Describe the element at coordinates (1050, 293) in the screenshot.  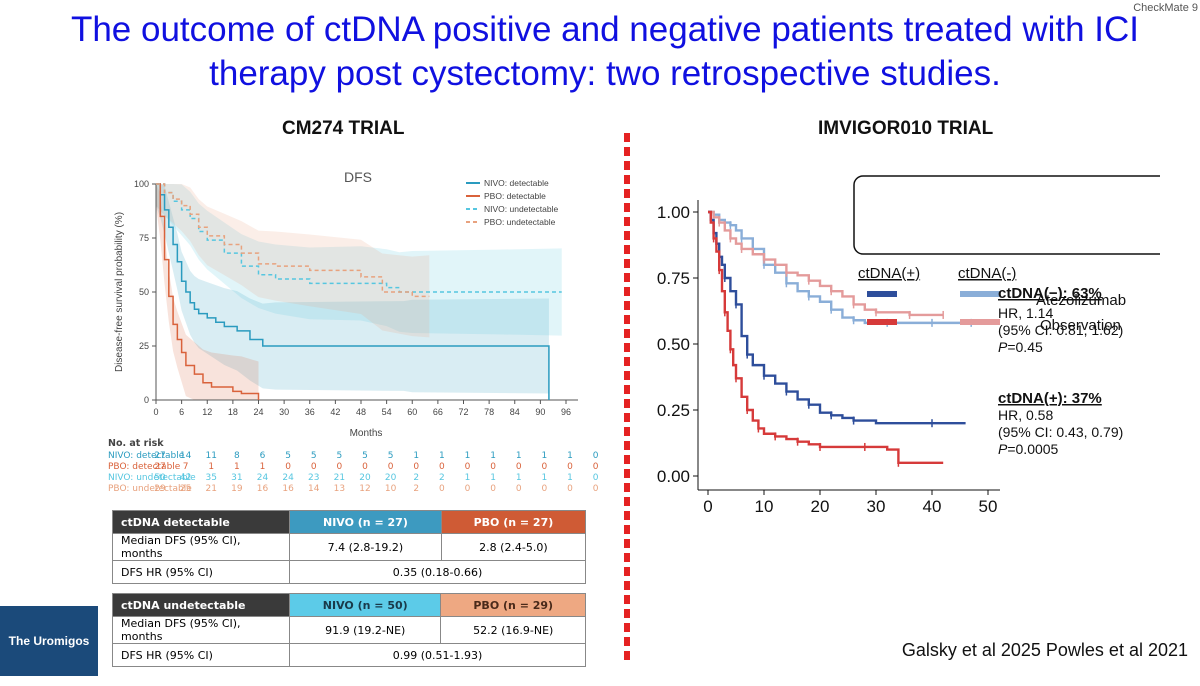
I see `imv-neg-title: ctDNA(−): 63%` at that location.